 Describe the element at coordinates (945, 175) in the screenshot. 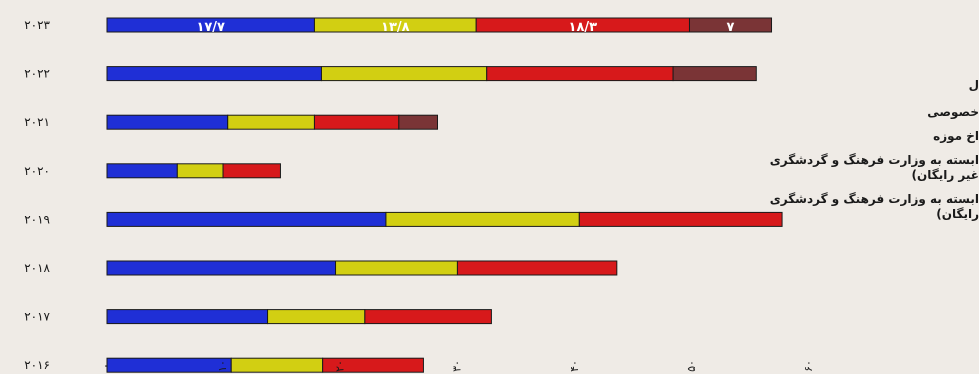

I see `legend-item: غیر رایگان)` at that location.